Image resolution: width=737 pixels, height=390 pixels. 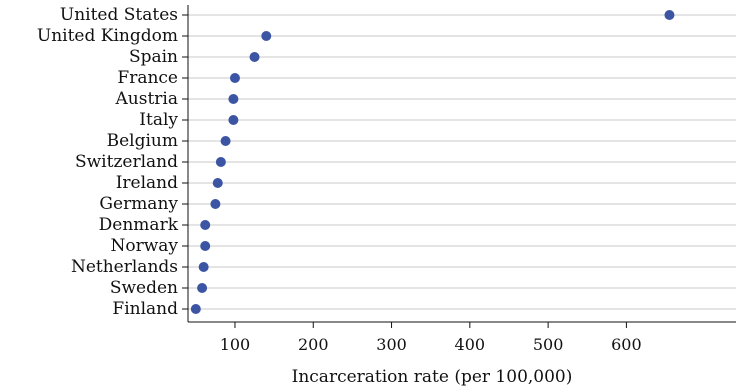 I want to click on x-tick-label: 100, so click(x=235, y=344).